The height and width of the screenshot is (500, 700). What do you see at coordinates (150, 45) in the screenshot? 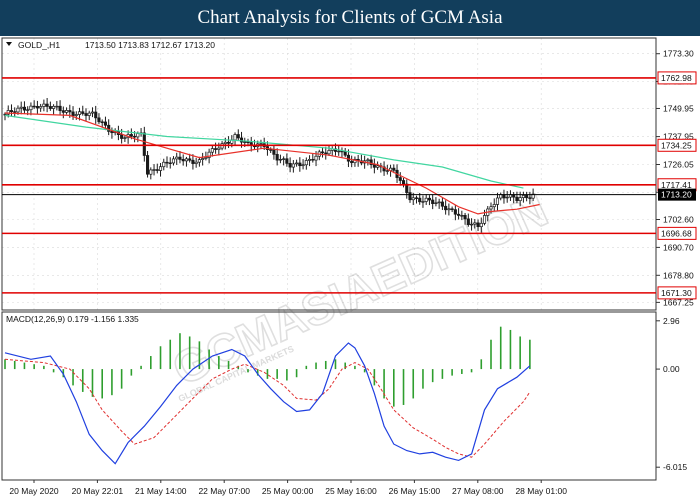
I see `ohlc-label: 1713.50 1713.83 1712.67 1713.20` at bounding box center [150, 45].